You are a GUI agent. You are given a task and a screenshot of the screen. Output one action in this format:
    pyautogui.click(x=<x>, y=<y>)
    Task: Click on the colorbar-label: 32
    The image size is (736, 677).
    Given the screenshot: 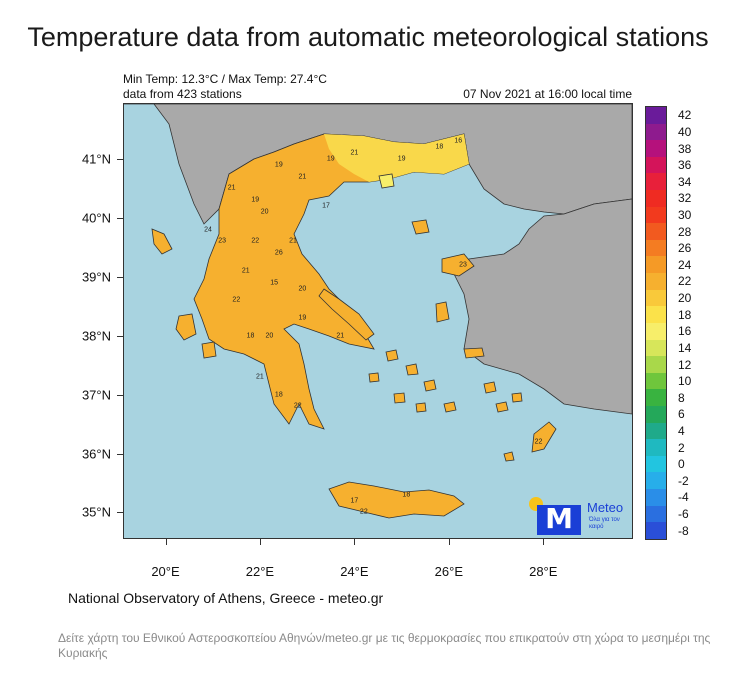 What is the action you would take?
    pyautogui.click(x=685, y=198)
    